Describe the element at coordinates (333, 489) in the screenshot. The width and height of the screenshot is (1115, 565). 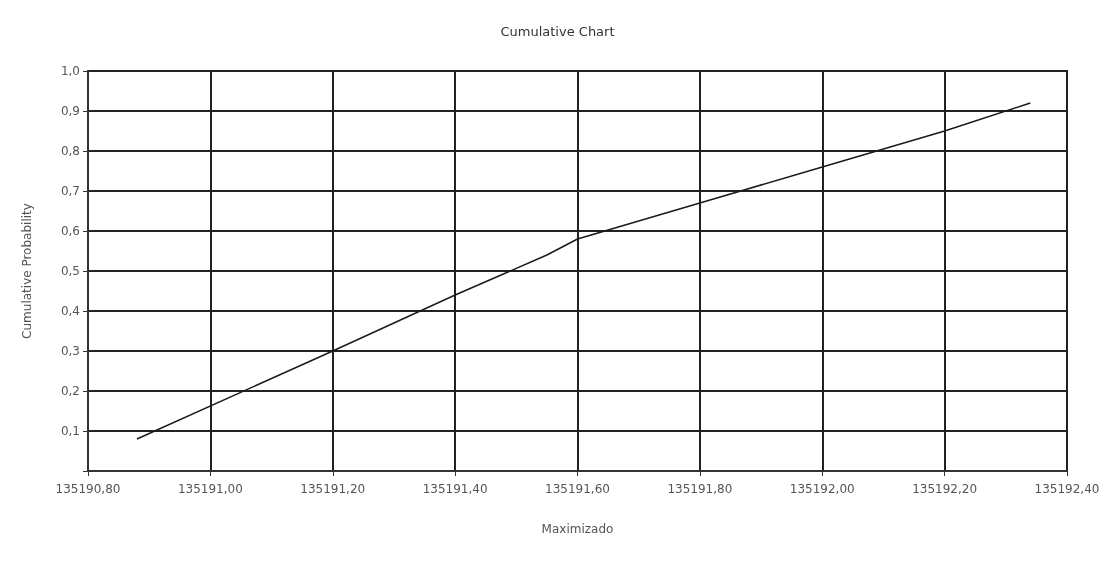
I see `x-tick-label: 135191,20` at that location.